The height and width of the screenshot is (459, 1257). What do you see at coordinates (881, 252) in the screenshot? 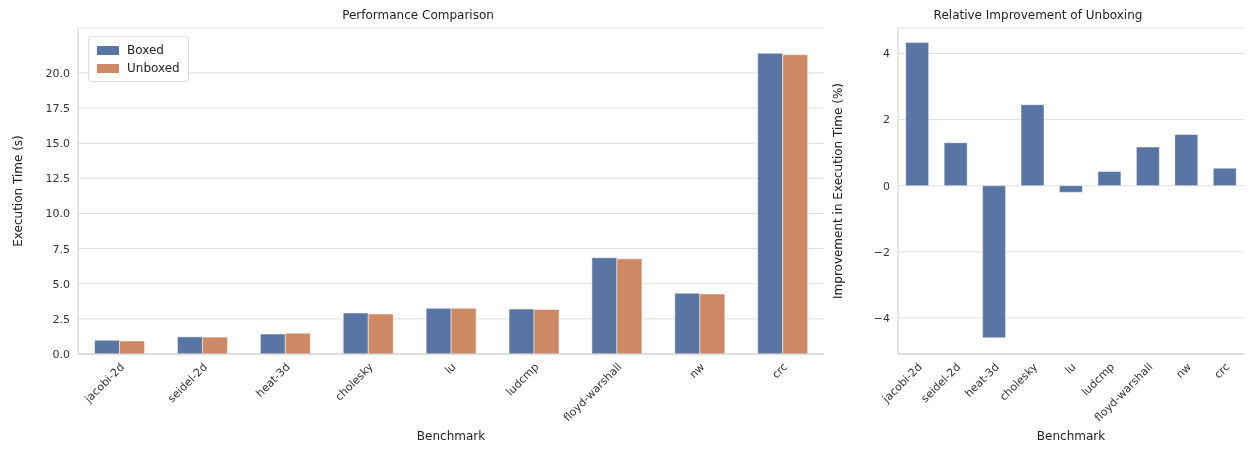
I see `y-tick-label: −2` at bounding box center [881, 252].